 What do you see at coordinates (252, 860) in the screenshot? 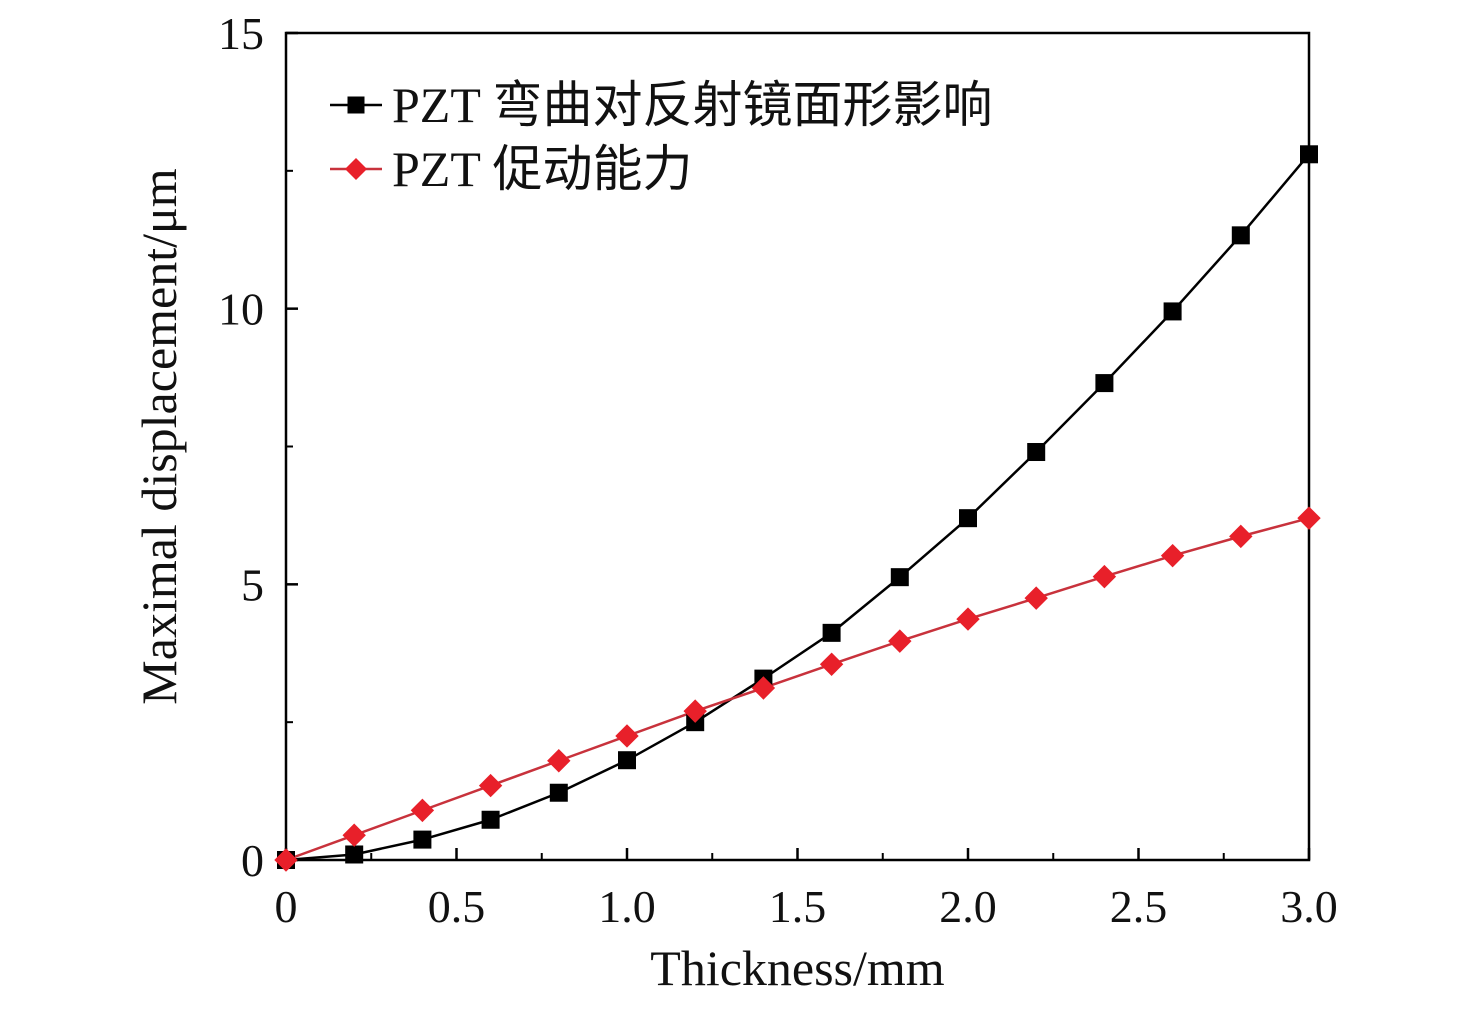
I see `y-tick-label: 0` at bounding box center [252, 860].